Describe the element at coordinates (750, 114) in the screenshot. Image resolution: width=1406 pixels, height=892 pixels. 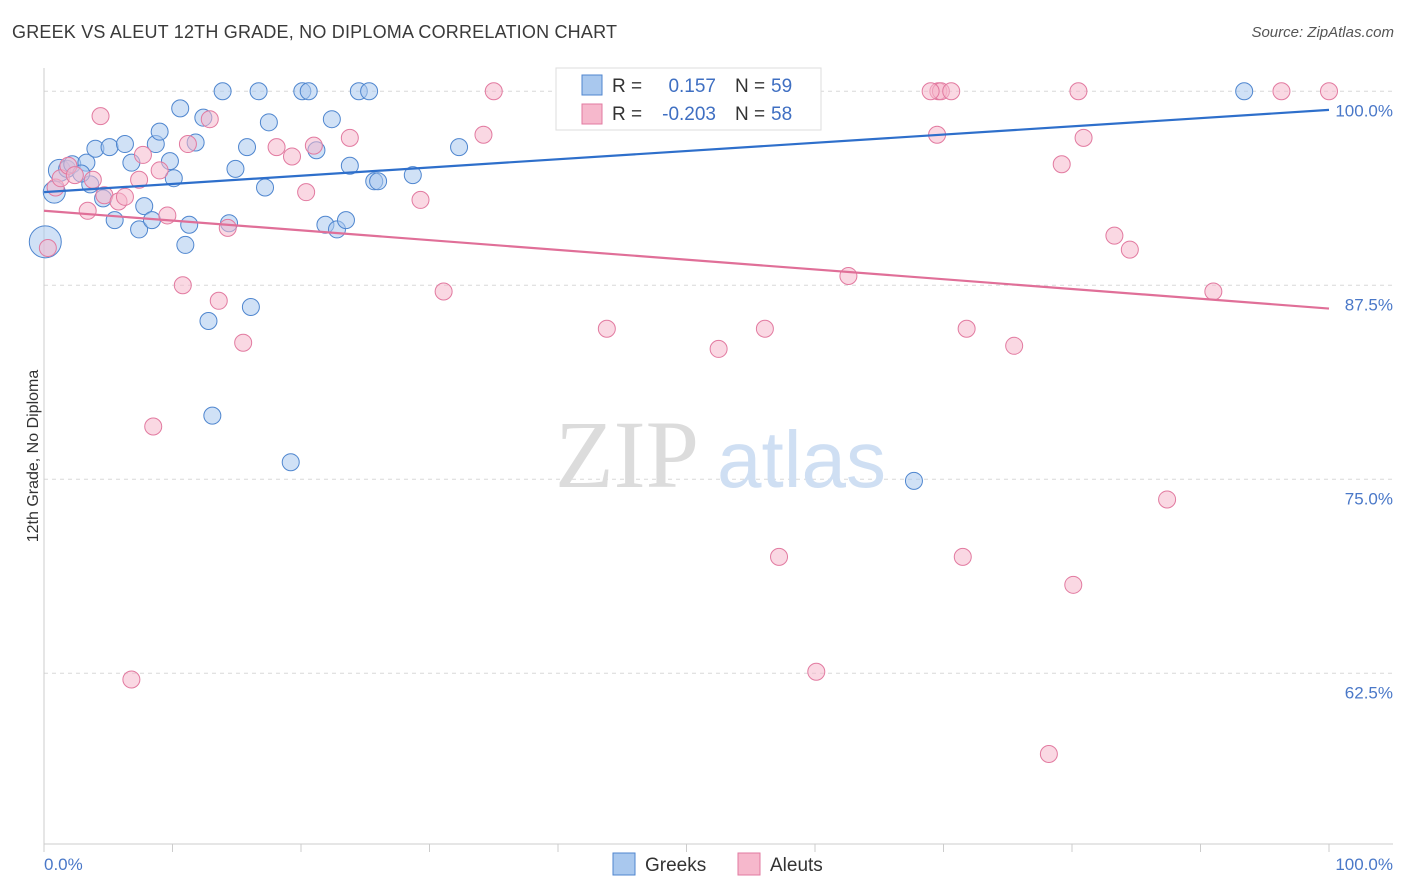
I see `legend-n-label-aleuts: N =` at that location.